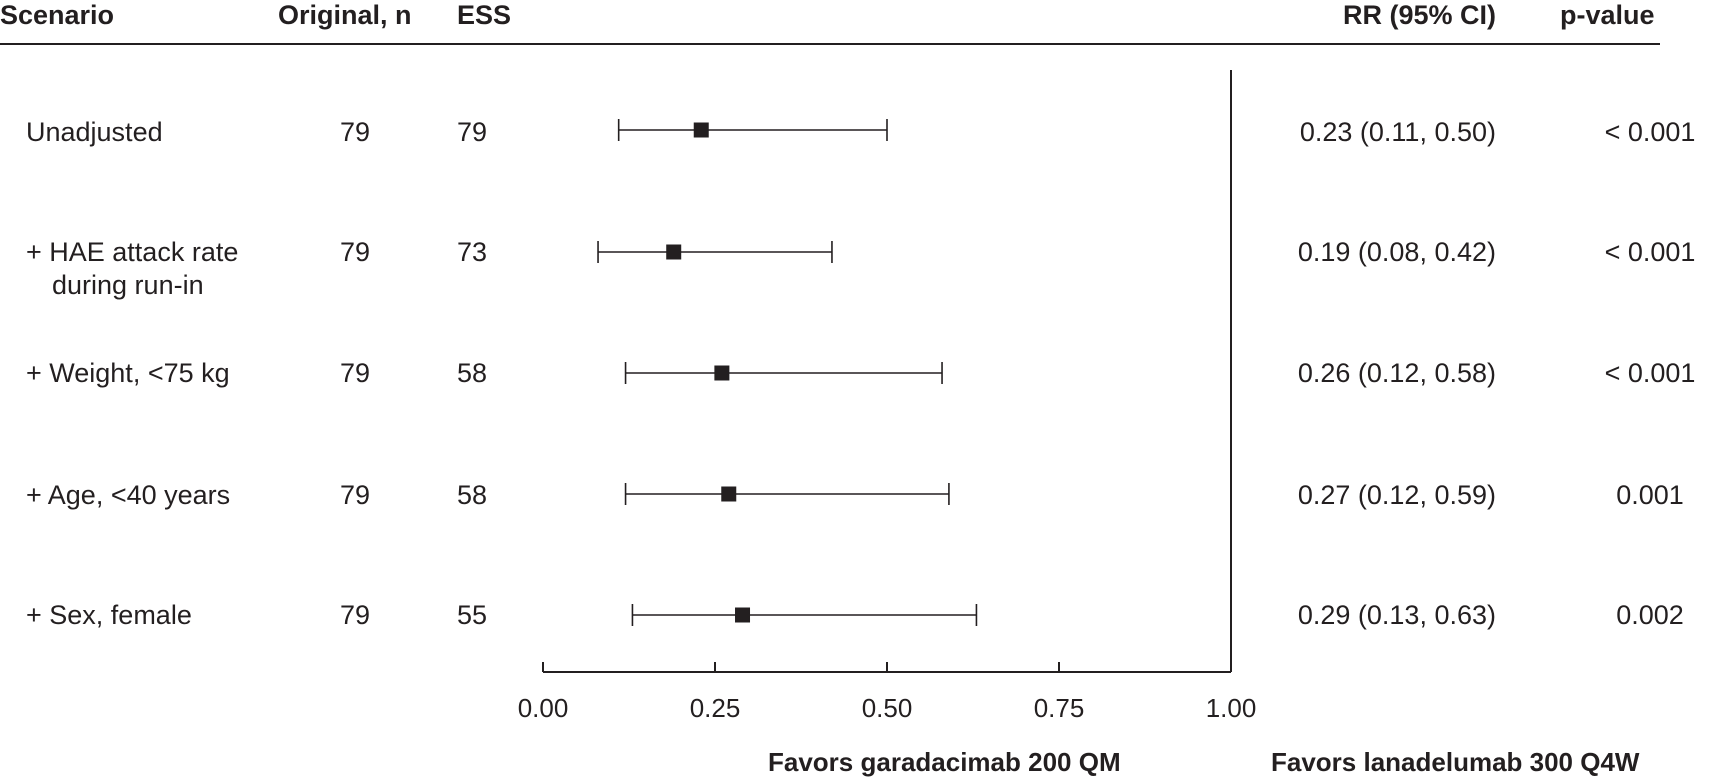 The height and width of the screenshot is (780, 1723). I want to click on x-tick-label: 1.00, so click(1231, 708).